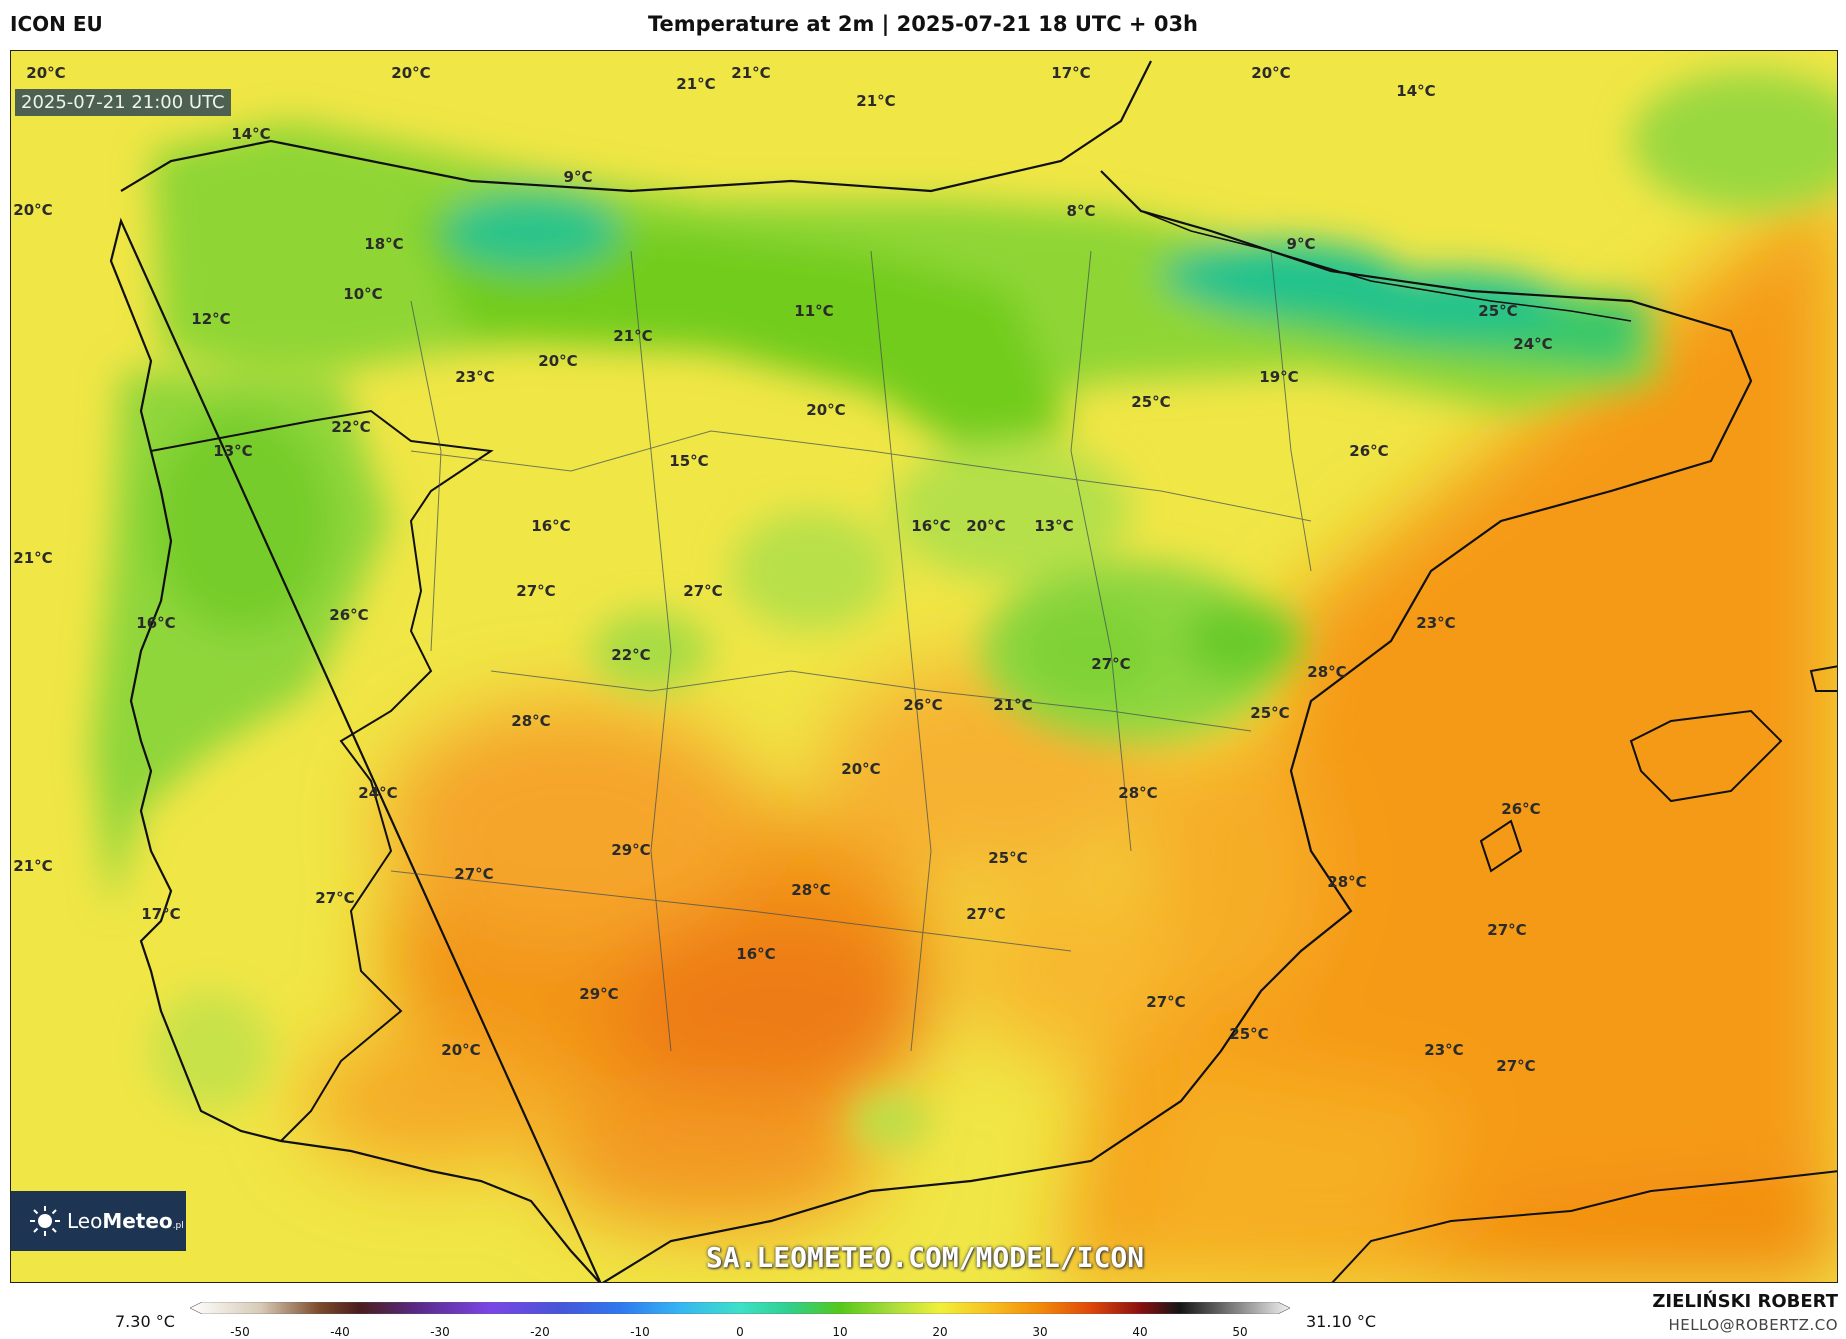  I want to click on temperature-label: 15°C, so click(689, 461).